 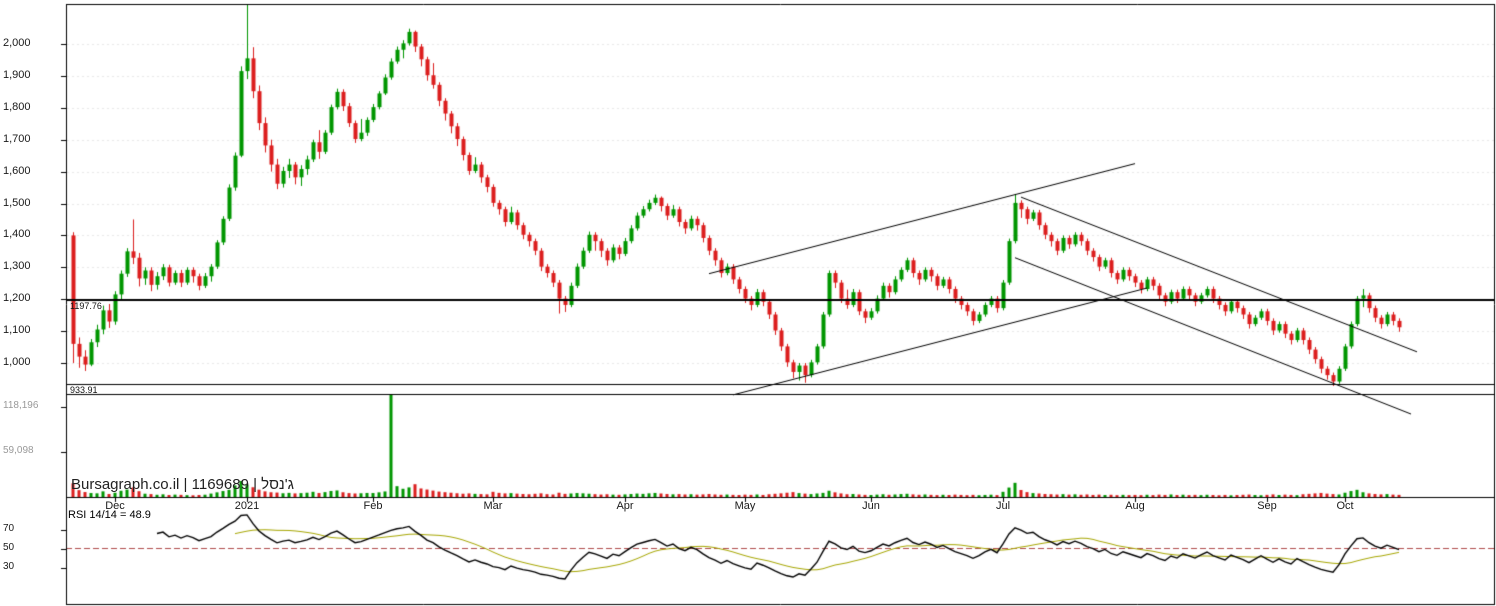 I want to click on rsi-indicator-label: RSI 14/14 = 48.9, so click(x=109, y=515).